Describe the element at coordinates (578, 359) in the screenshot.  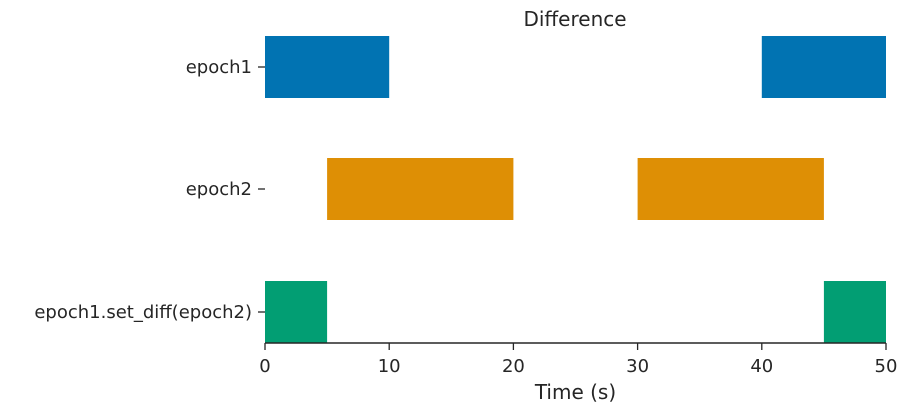
I see `x-axis: 0 10 20 30 40 50` at that location.